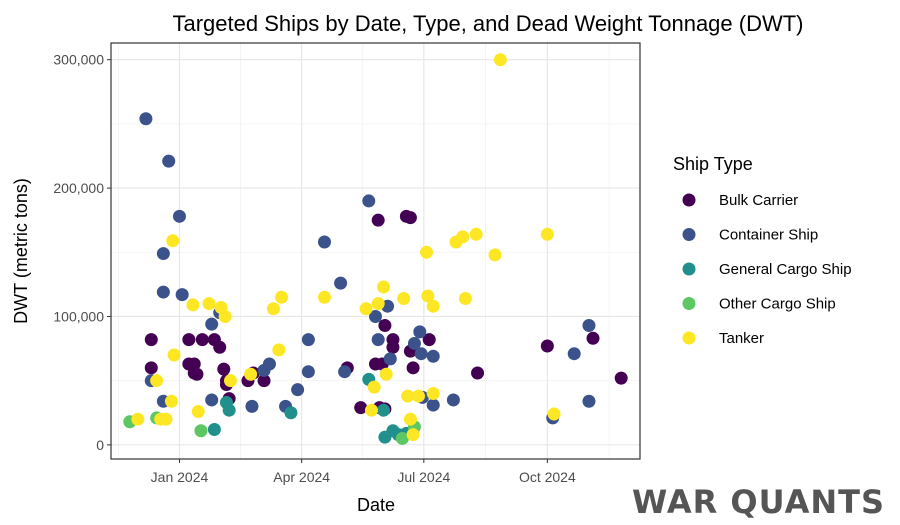 This screenshot has height=525, width=900. I want to click on legend-label-tanker: Tanker, so click(741, 338).